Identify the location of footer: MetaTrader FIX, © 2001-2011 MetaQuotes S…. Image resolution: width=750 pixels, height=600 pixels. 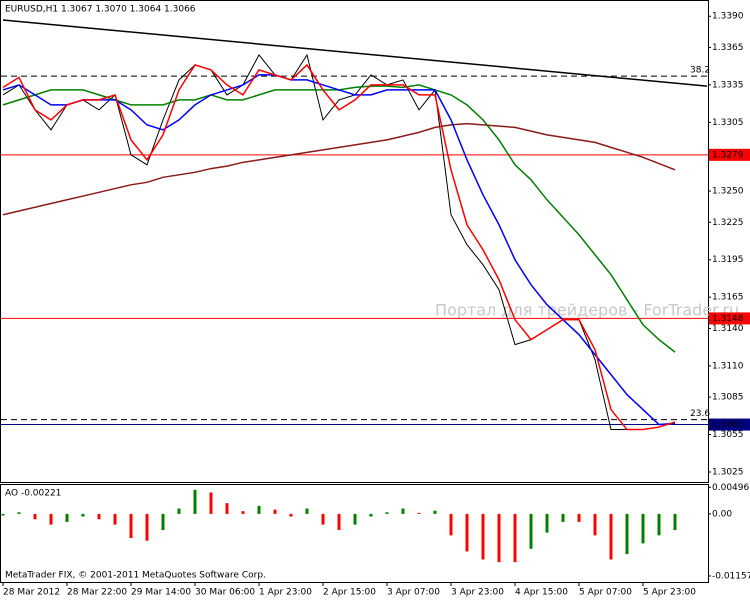
(135, 576).